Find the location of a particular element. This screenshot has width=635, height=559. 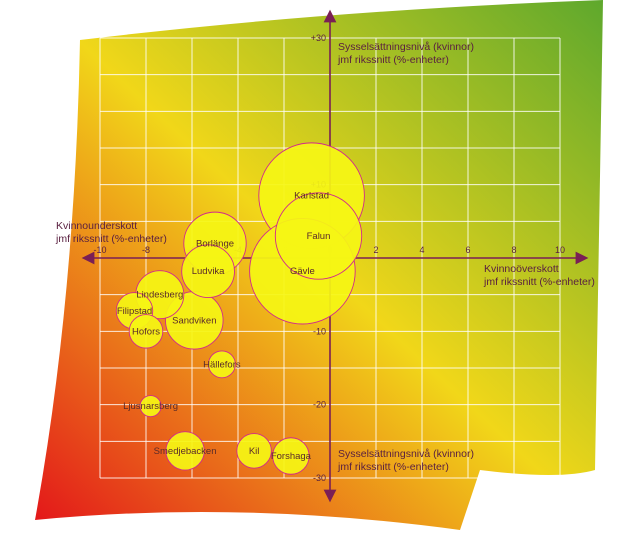

bubble-label-lindesberg: Lindesberg is located at coordinates (159, 295).